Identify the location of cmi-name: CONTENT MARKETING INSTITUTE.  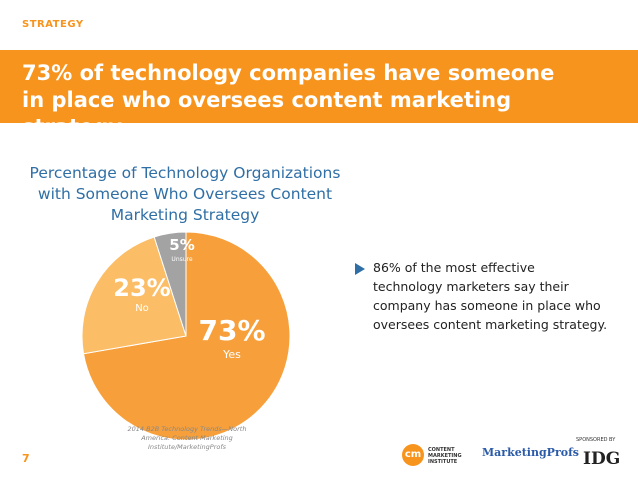
(445, 456).